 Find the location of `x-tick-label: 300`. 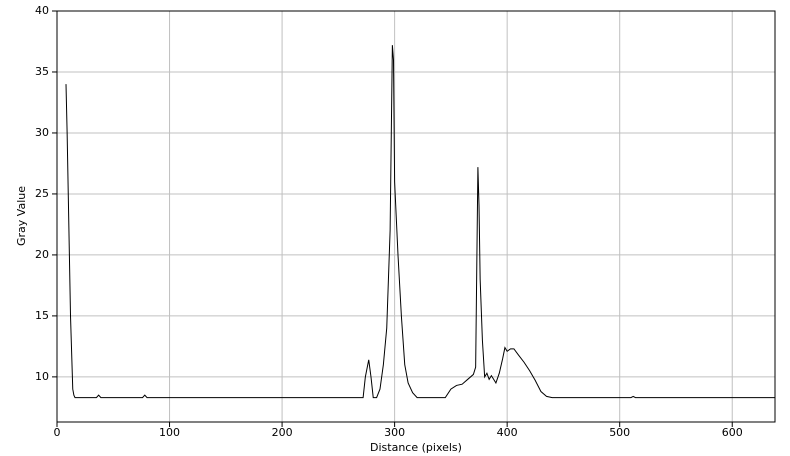

x-tick-label: 300 is located at coordinates (394, 432).